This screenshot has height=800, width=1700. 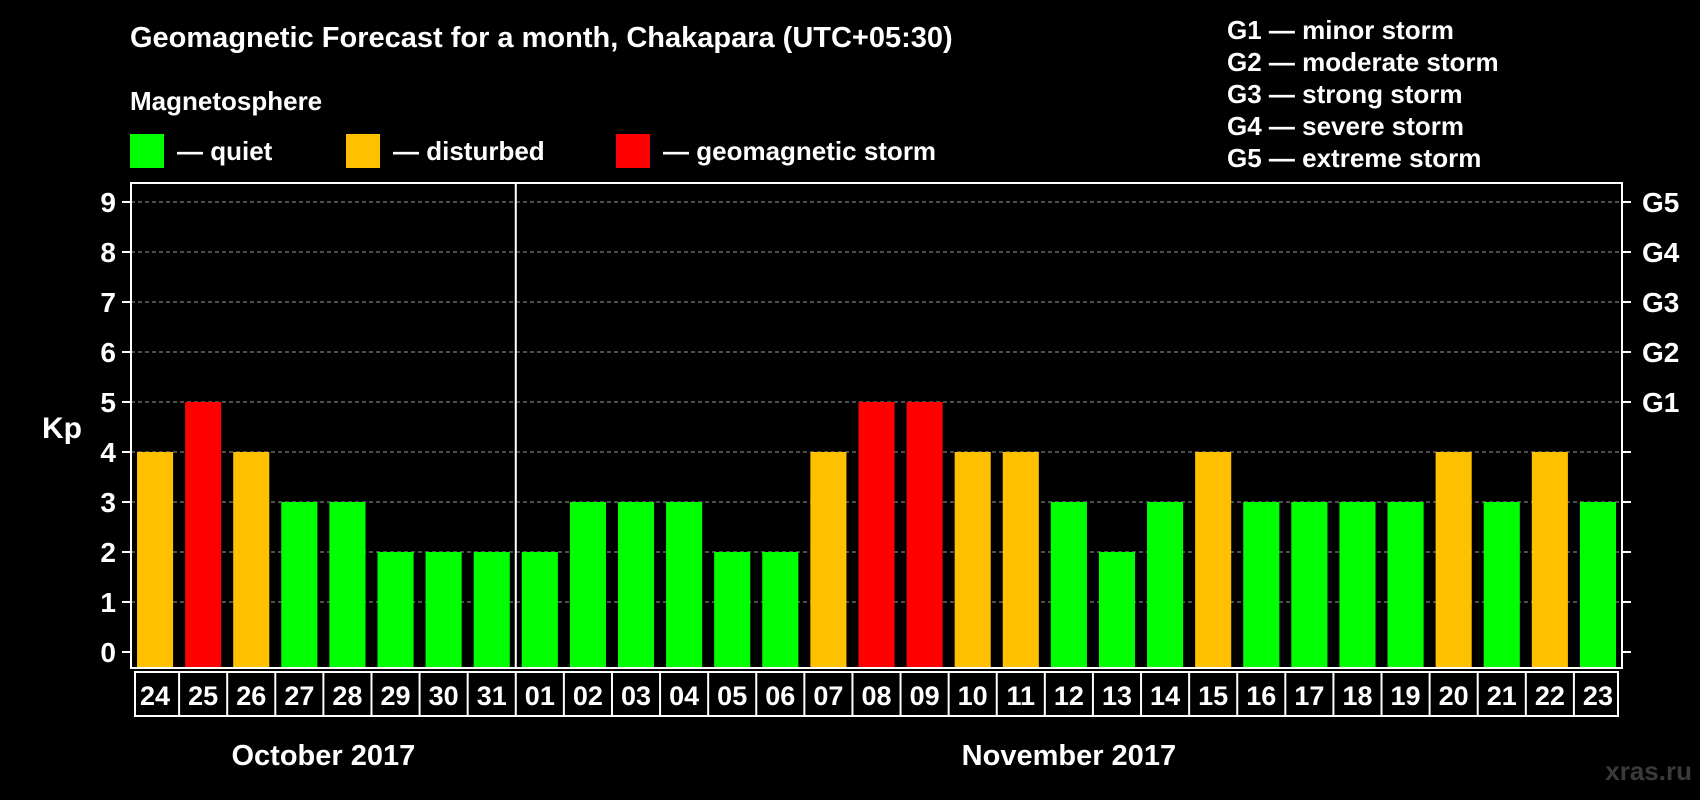 What do you see at coordinates (800, 150) in the screenshot?
I see `legend-label-storm: — geomagnetic storm` at bounding box center [800, 150].